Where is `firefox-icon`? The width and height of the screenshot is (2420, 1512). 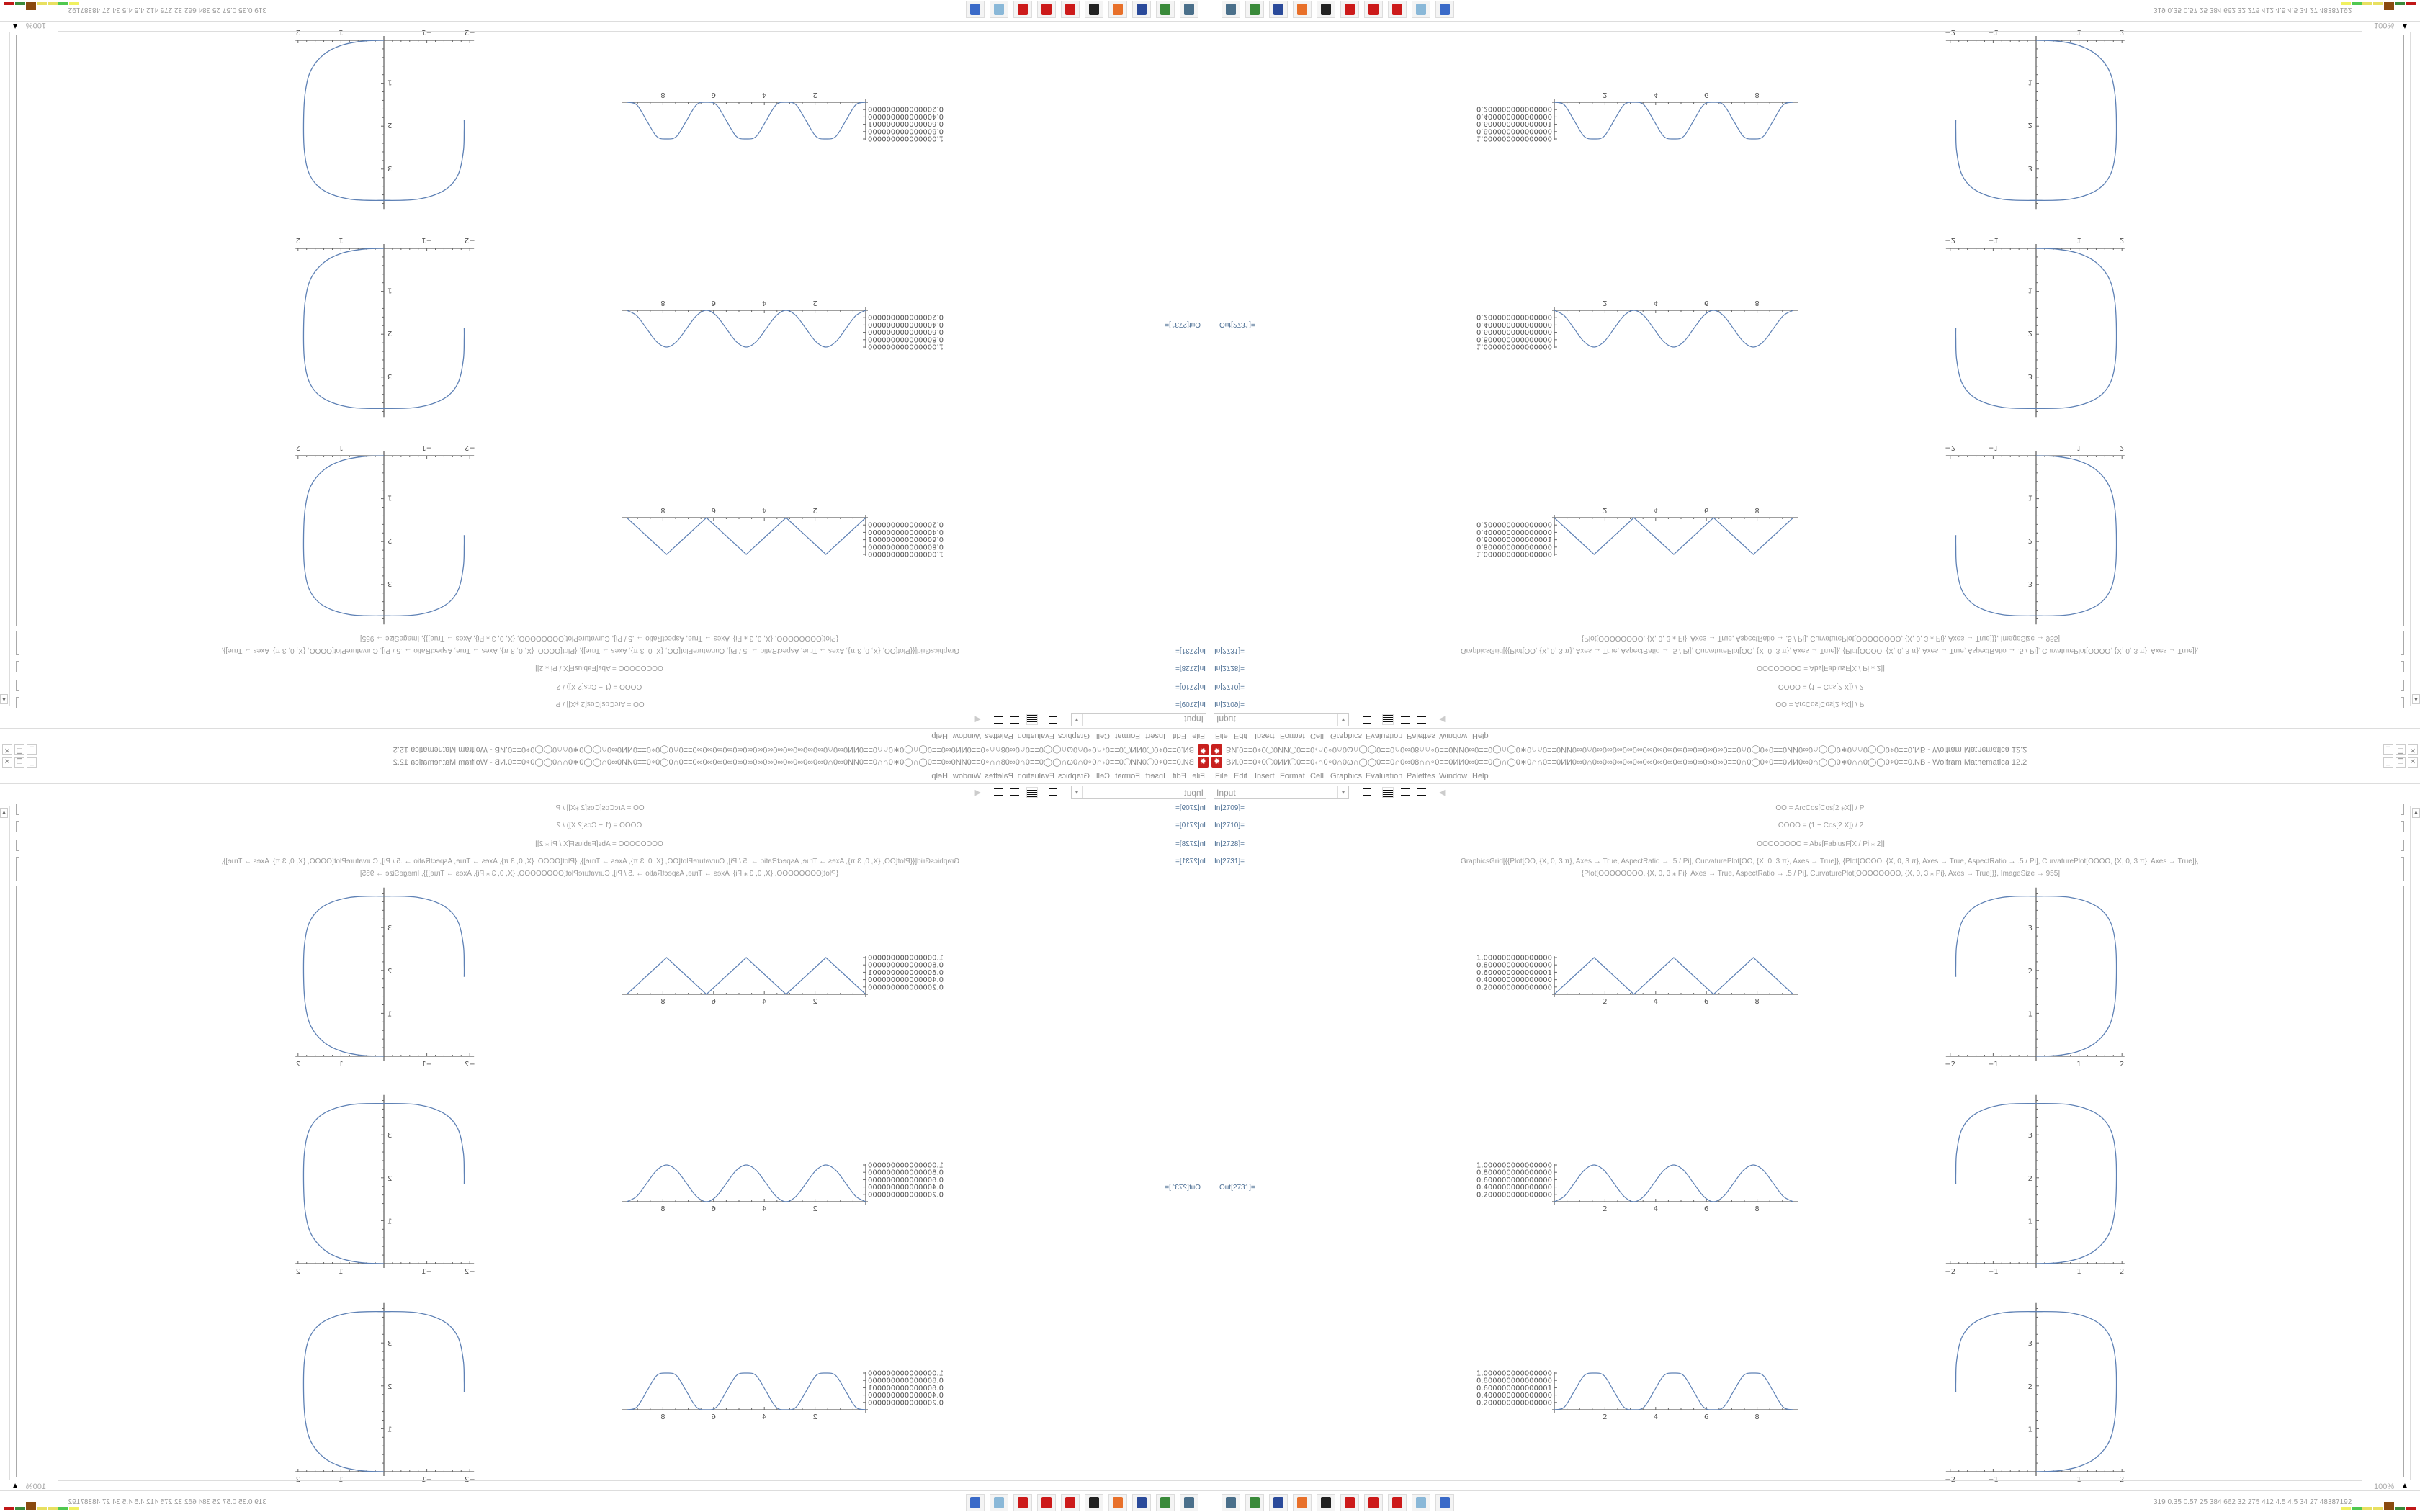
firefox-icon is located at coordinates (1118, 1502).